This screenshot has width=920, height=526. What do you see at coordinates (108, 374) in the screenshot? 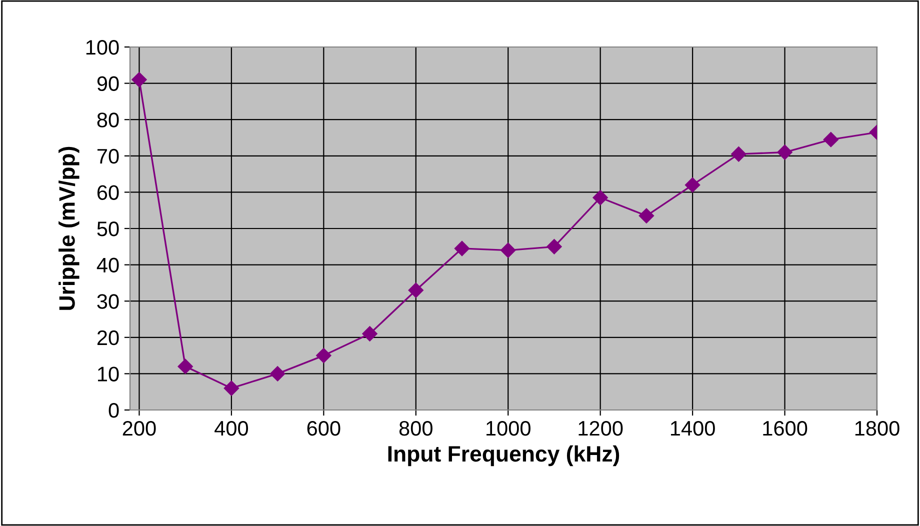
I see `y-tick-label: 10` at bounding box center [108, 374].